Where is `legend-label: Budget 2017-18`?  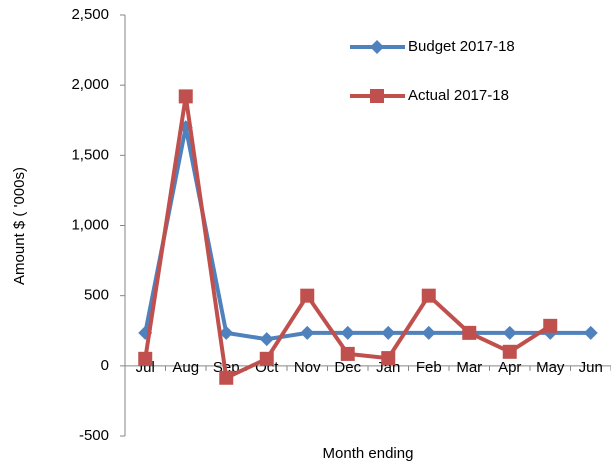 legend-label: Budget 2017-18 is located at coordinates (461, 46).